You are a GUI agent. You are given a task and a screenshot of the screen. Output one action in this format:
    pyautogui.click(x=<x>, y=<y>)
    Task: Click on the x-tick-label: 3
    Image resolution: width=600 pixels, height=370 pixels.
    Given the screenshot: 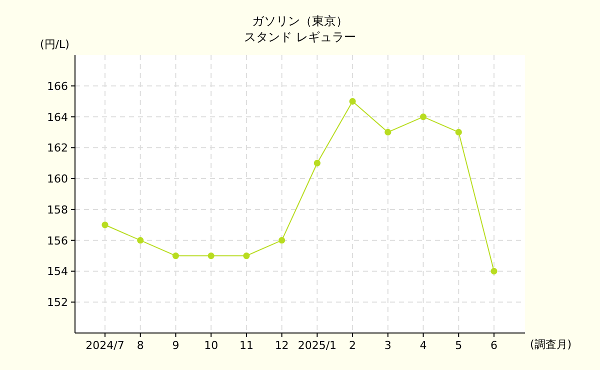 What is the action you would take?
    pyautogui.click(x=388, y=345)
    